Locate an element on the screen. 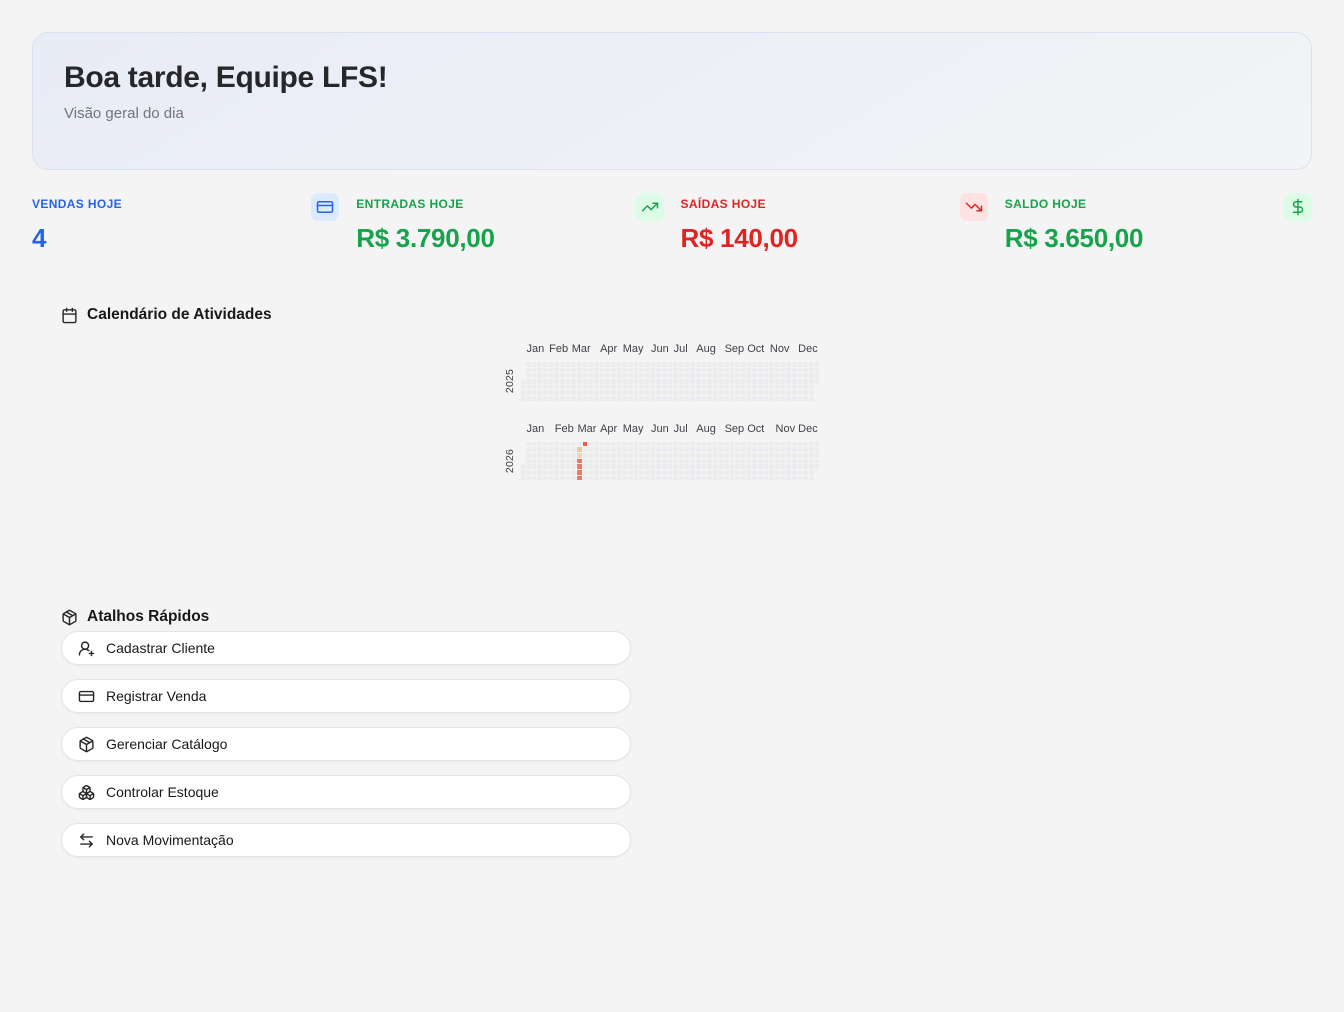 This screenshot has width=1344, height=1012. calendar-year-label-wrap: 2025 is located at coordinates (511, 381).